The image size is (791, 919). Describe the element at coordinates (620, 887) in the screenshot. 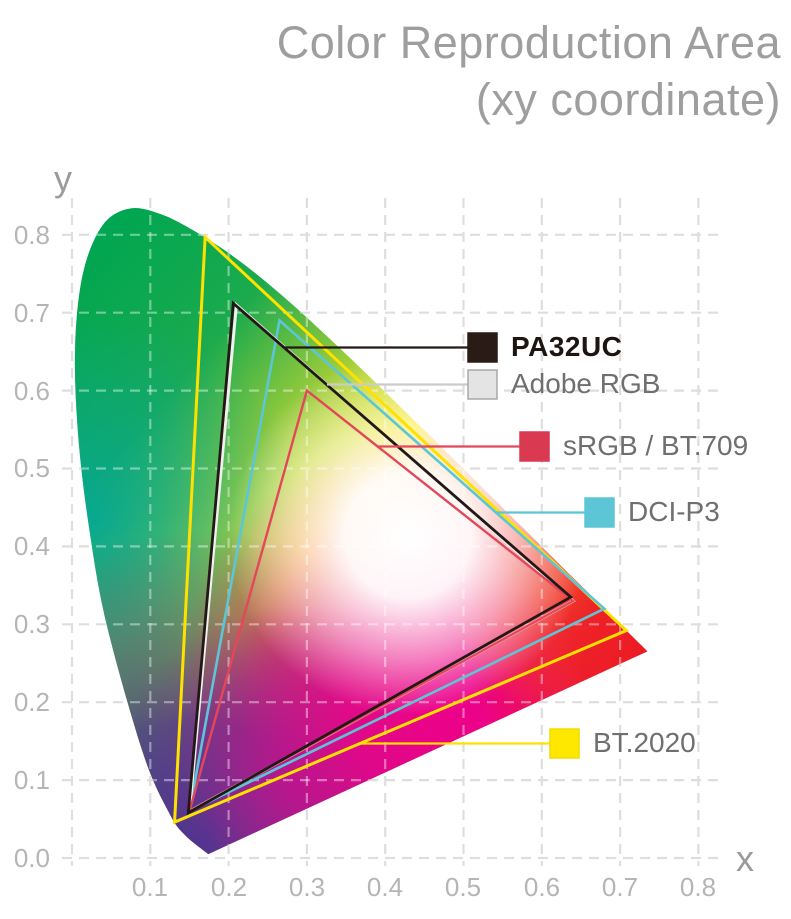

I see `x-tick-0.7: 0.7` at that location.